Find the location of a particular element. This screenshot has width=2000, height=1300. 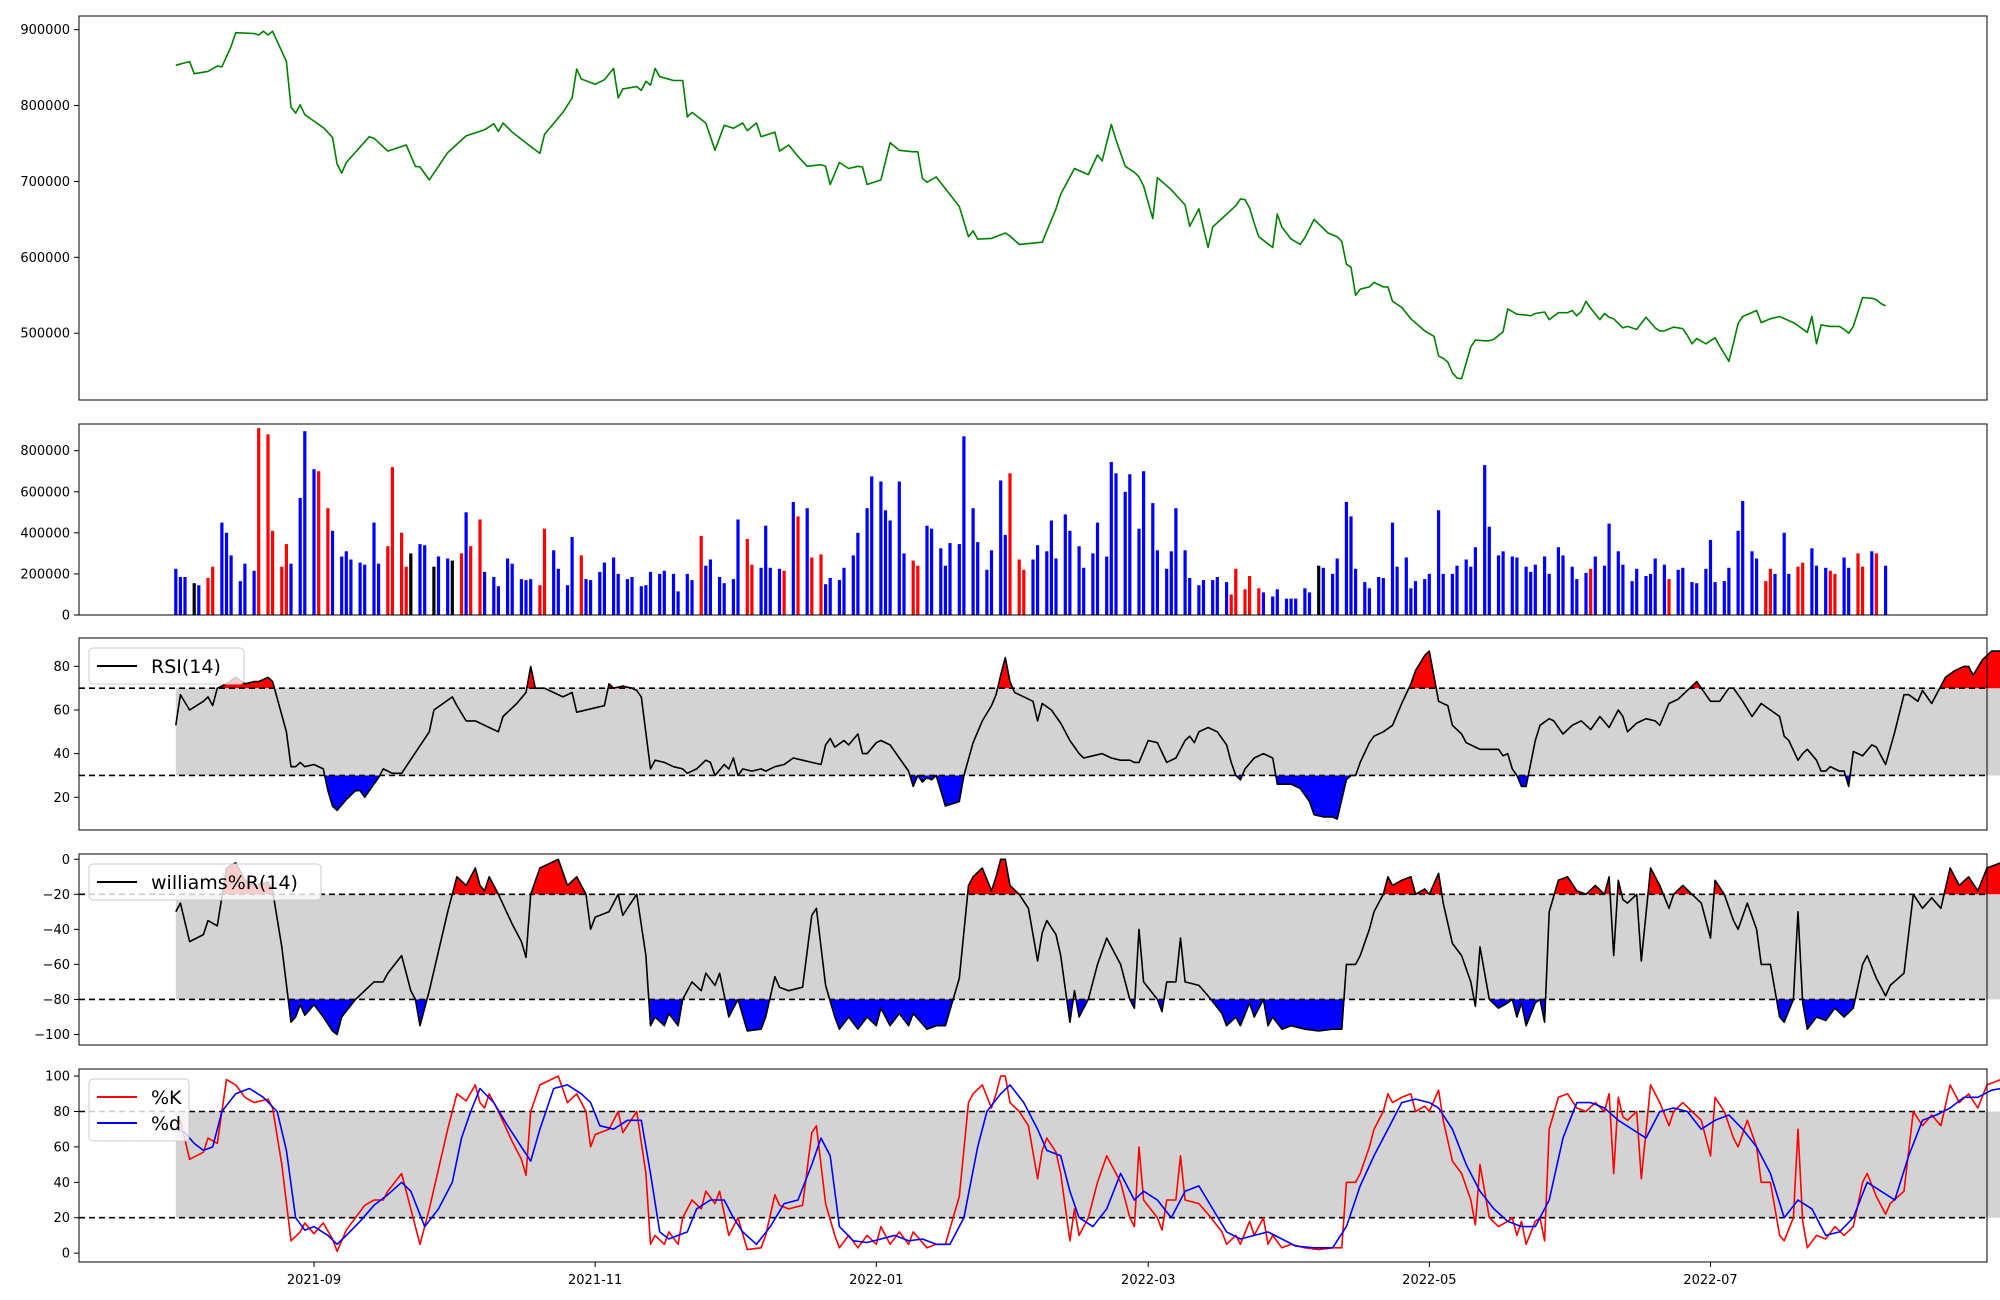

series-line-%K is located at coordinates (1087, 1164).